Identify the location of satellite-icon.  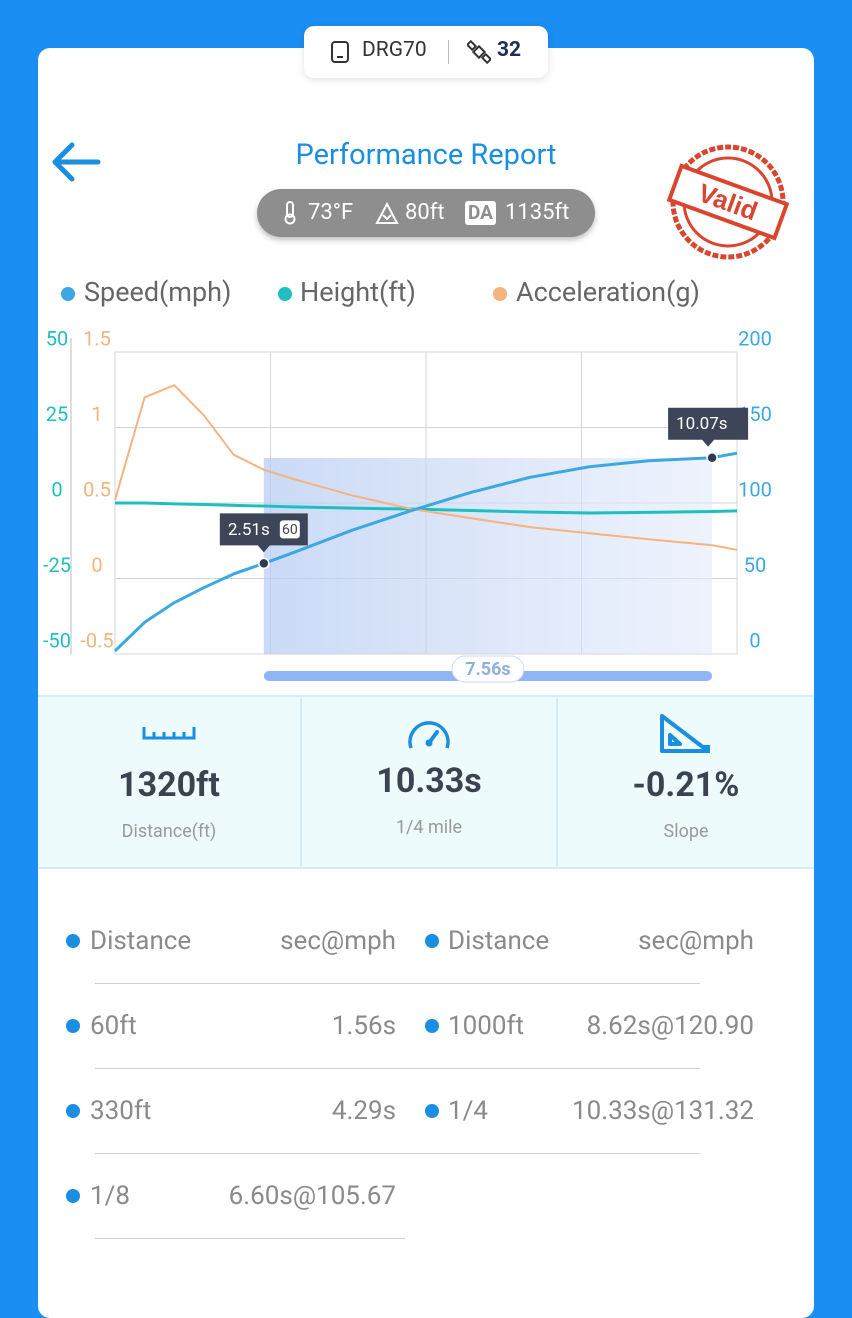
(479, 52).